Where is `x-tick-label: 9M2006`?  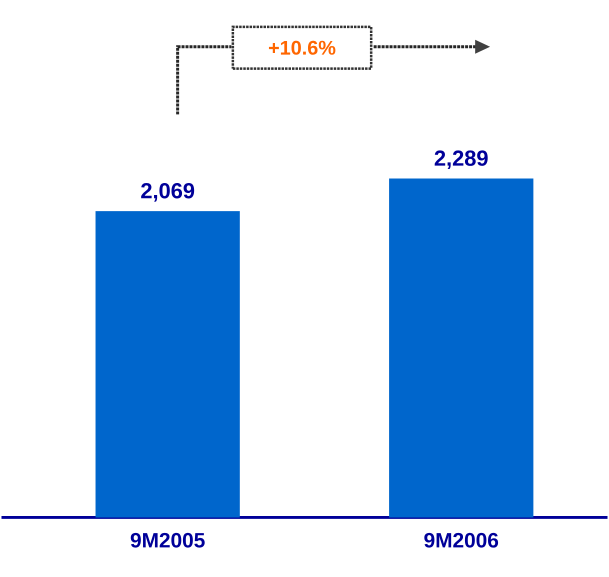 x-tick-label: 9M2006 is located at coordinates (461, 540).